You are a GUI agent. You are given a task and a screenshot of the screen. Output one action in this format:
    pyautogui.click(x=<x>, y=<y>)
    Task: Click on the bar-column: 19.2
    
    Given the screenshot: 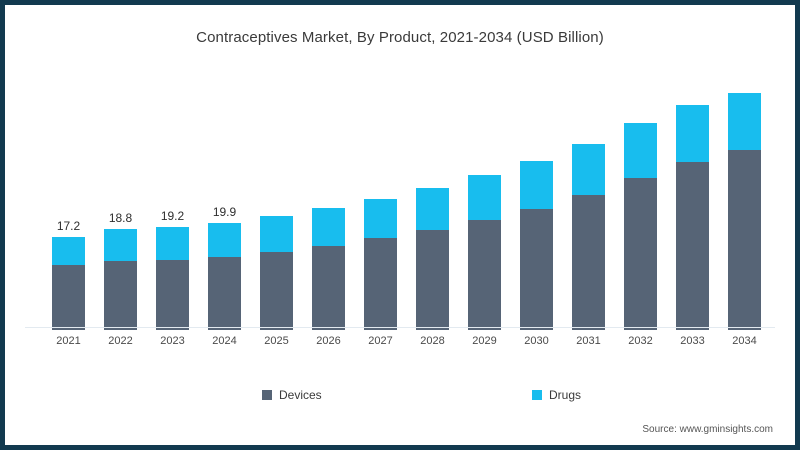 What is the action you would take?
    pyautogui.click(x=172, y=269)
    